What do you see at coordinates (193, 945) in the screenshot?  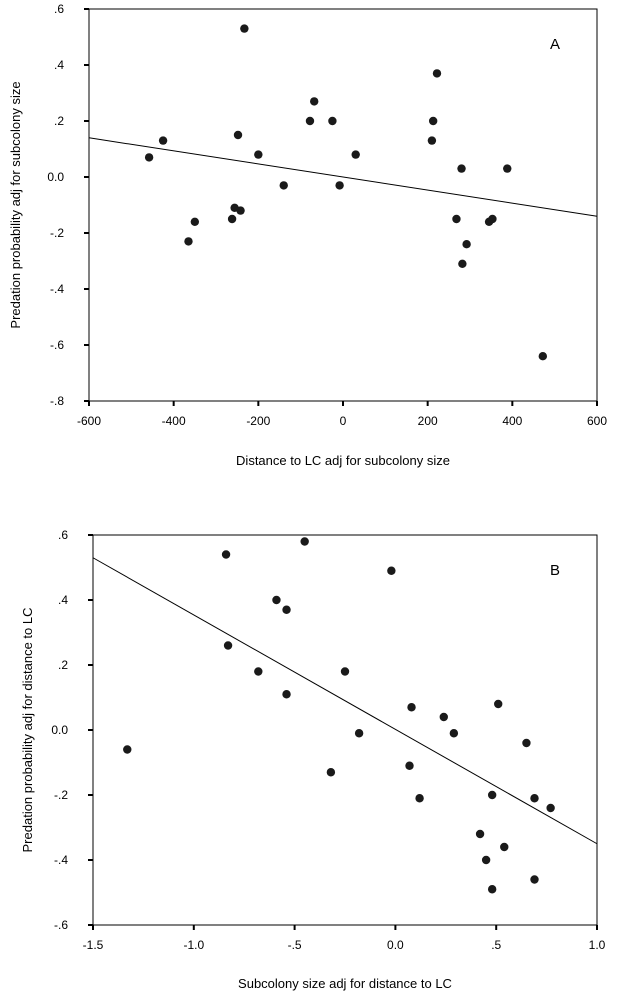 I see `x-tick-label: -1.0` at bounding box center [193, 945].